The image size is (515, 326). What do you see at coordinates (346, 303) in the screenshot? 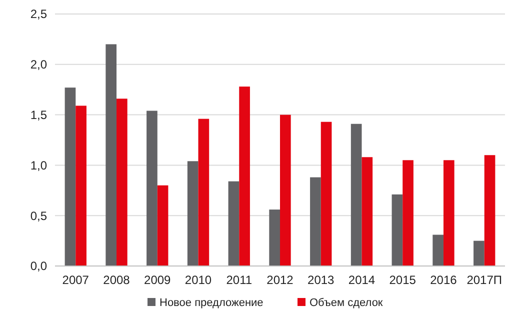
I see `legend-label: Объем сделок` at bounding box center [346, 303].